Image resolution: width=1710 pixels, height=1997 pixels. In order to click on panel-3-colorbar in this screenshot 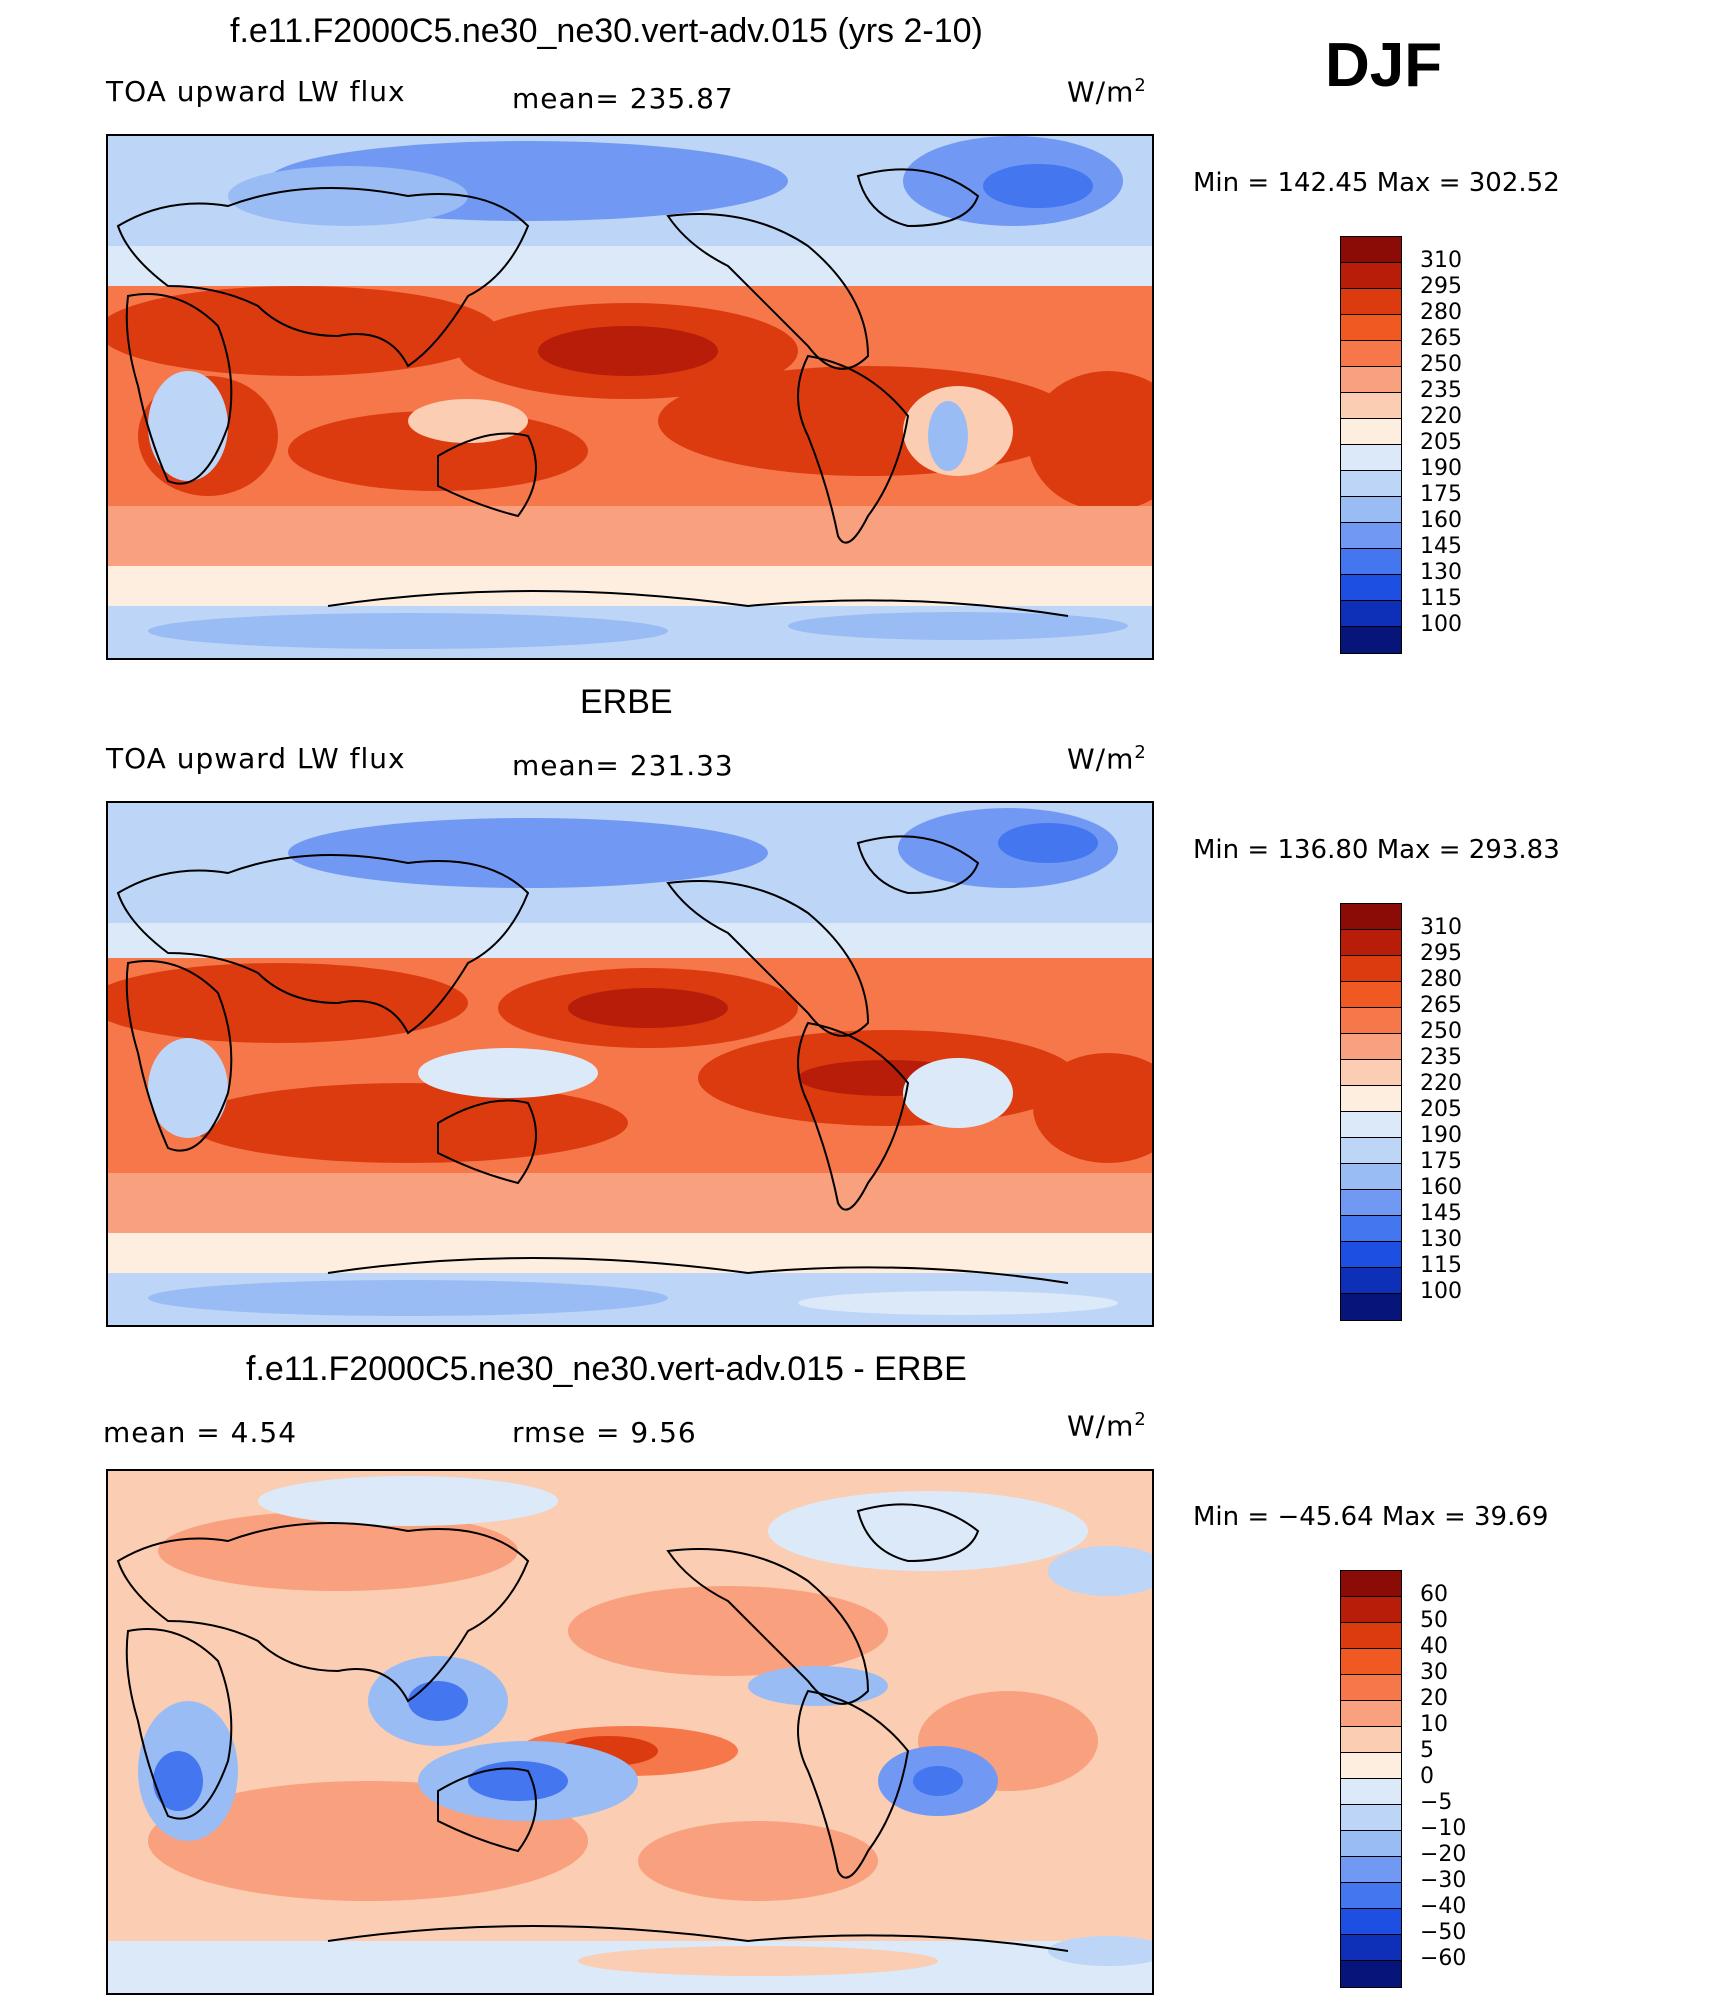, I will do `click(1371, 1779)`.